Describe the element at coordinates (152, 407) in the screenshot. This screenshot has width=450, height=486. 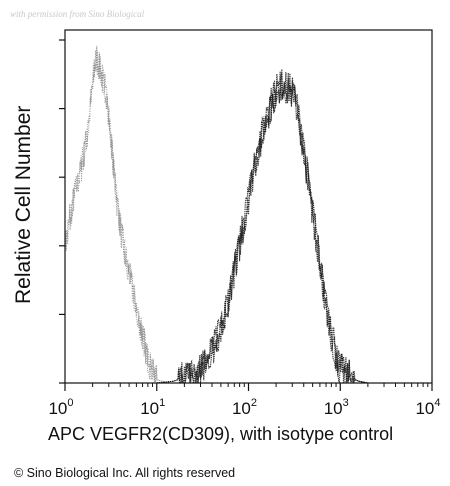
I see `x-tick-label: 10¹` at that location.